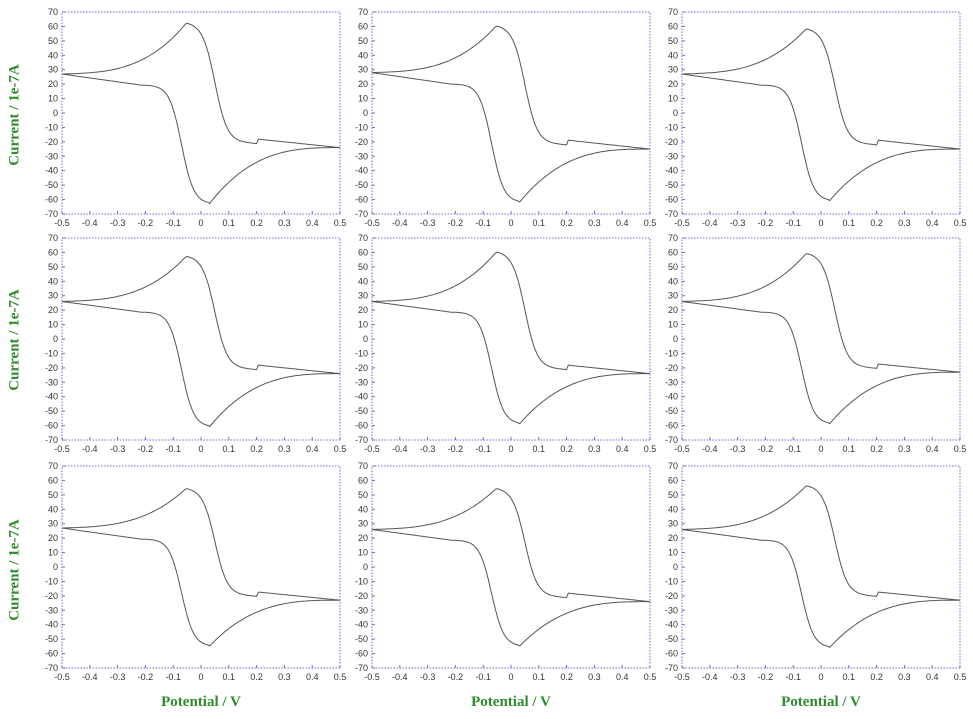 This screenshot has width=973, height=719. What do you see at coordinates (201, 702) in the screenshot?
I see `x-axis-label-col-1: Potential / V` at bounding box center [201, 702].